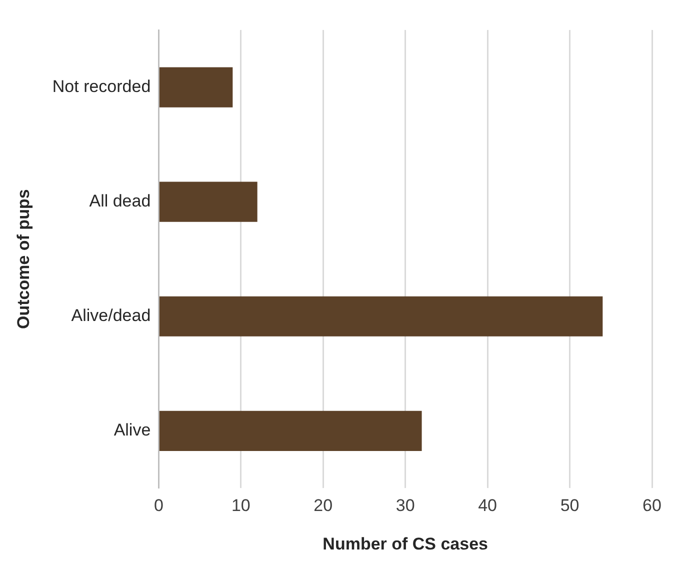  What do you see at coordinates (405, 506) in the screenshot?
I see `x-tick-label: 30` at bounding box center [405, 506].